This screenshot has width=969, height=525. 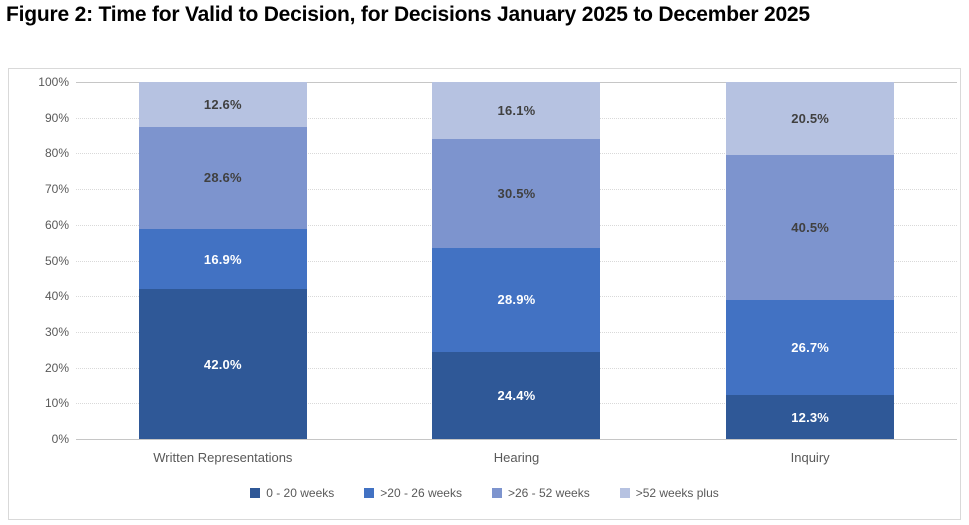 I want to click on y-axis-tick-label: 100%, so click(x=53, y=82).